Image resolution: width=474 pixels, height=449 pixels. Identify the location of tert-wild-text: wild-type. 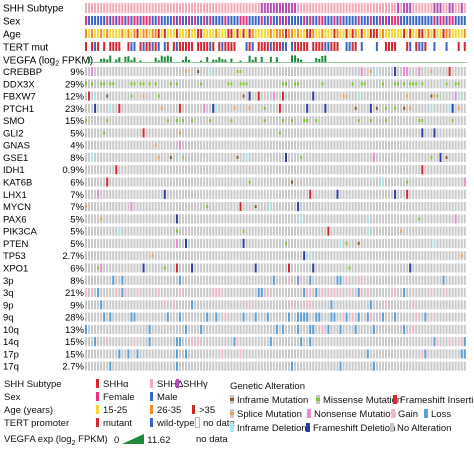
(176, 423).